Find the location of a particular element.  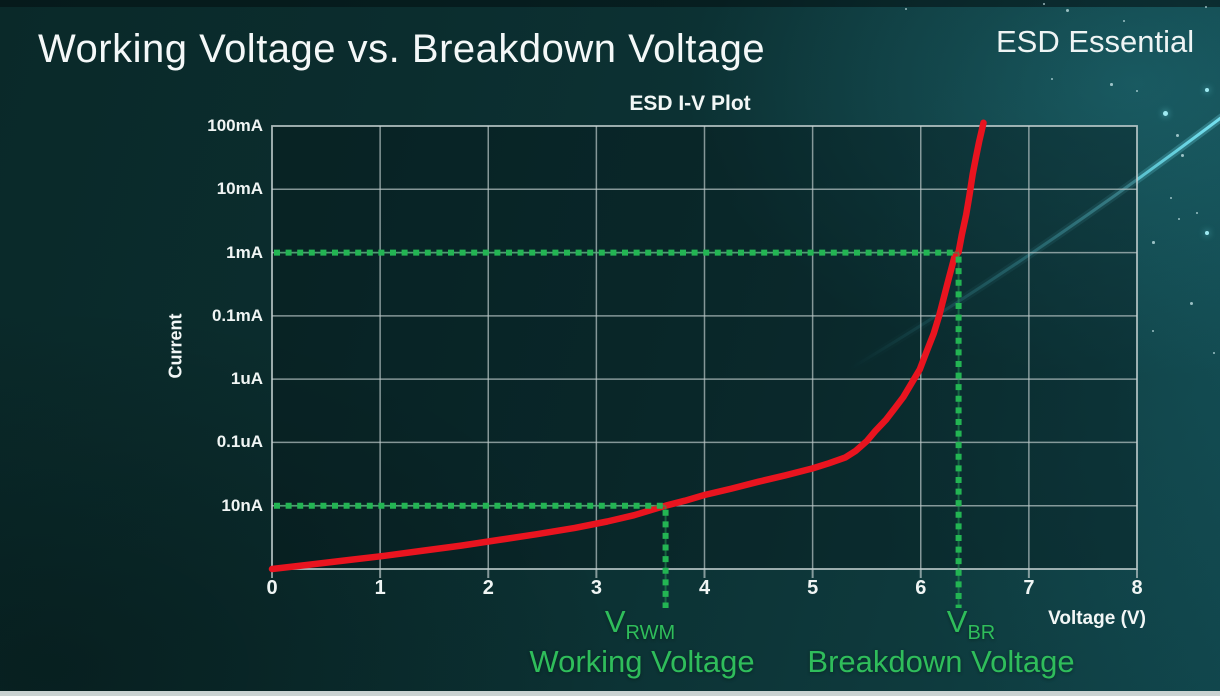

vrwm-caption: Working Voltage is located at coordinates (642, 661).